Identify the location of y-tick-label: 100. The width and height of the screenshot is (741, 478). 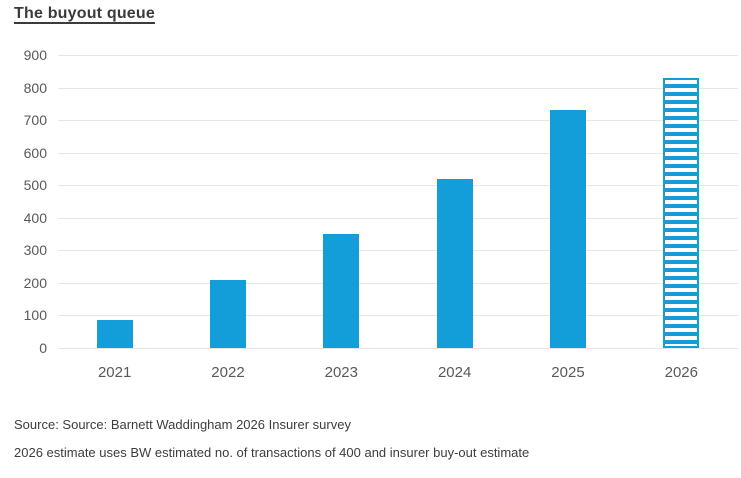
(35, 315).